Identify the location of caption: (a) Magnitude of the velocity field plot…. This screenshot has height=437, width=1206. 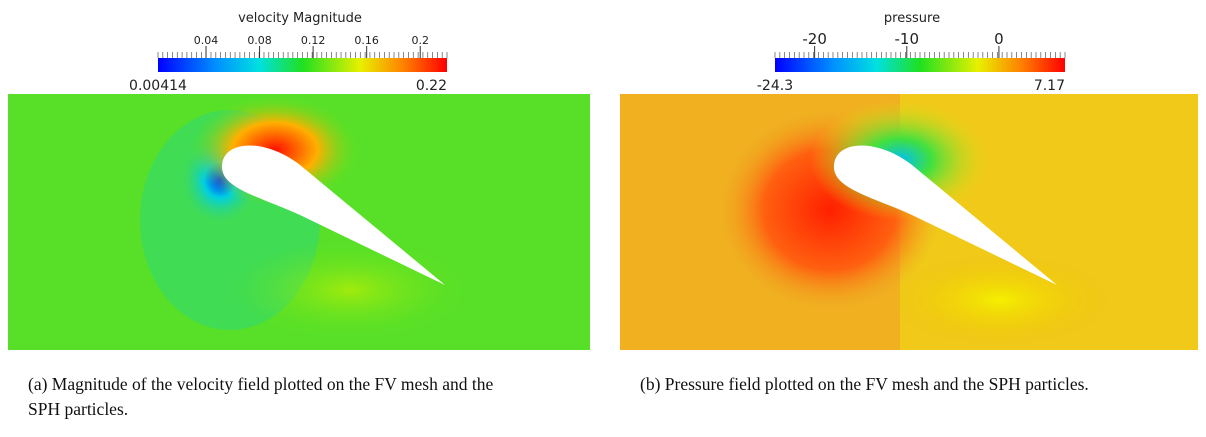
(261, 396).